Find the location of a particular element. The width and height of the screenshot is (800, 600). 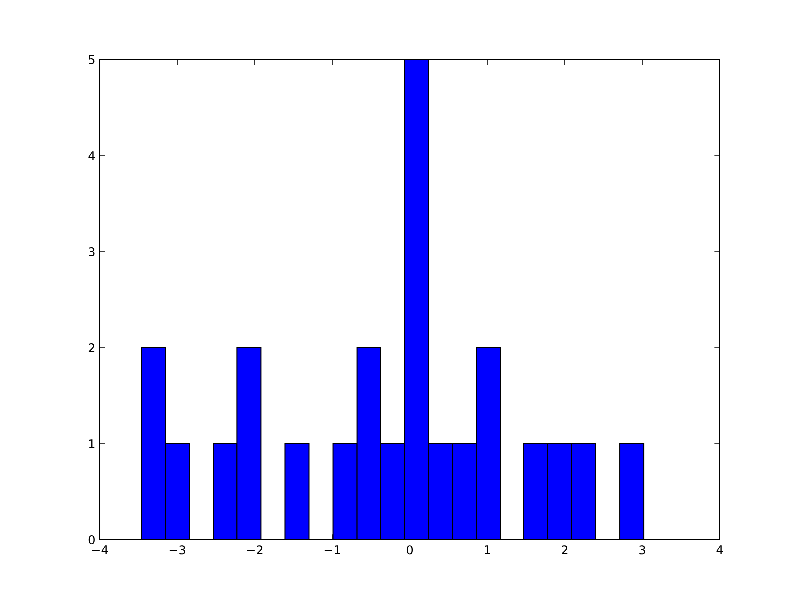

y-tick-label: 4 is located at coordinates (92, 156).